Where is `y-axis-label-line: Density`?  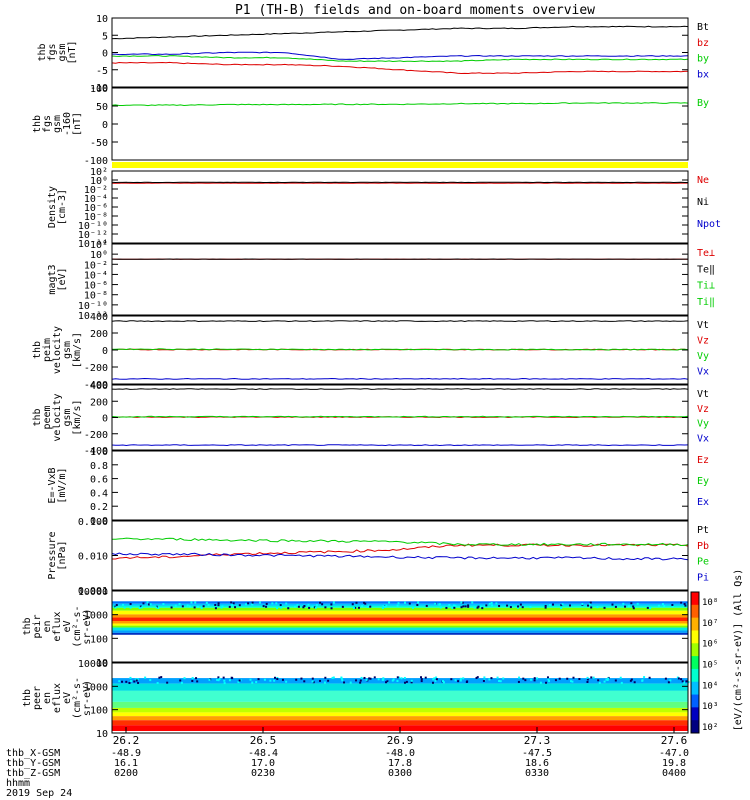
y-axis-label-line: Density is located at coordinates (52, 207).